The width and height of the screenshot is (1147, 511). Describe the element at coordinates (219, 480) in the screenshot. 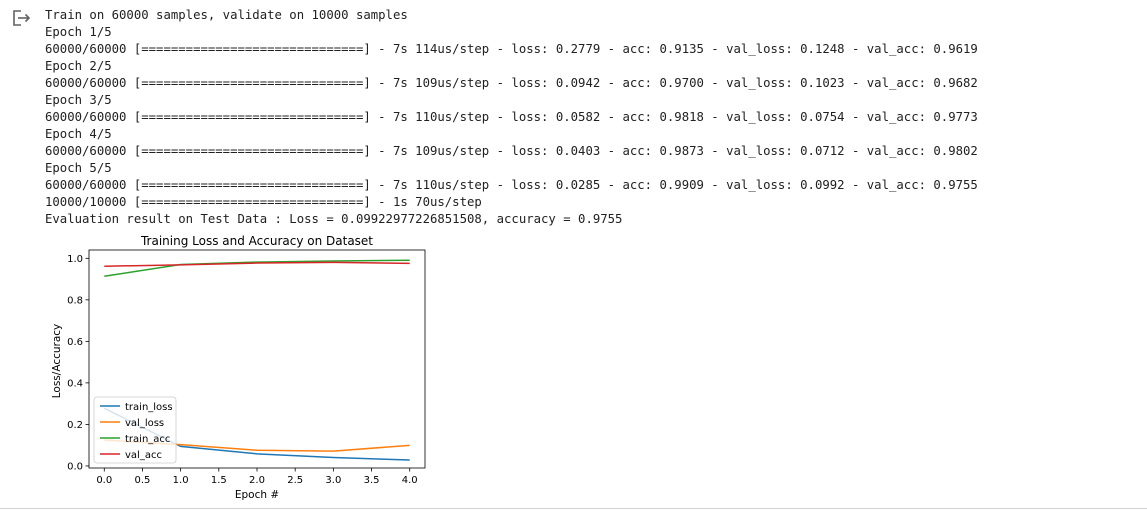

I see `x-tick-label: 1.5` at that location.